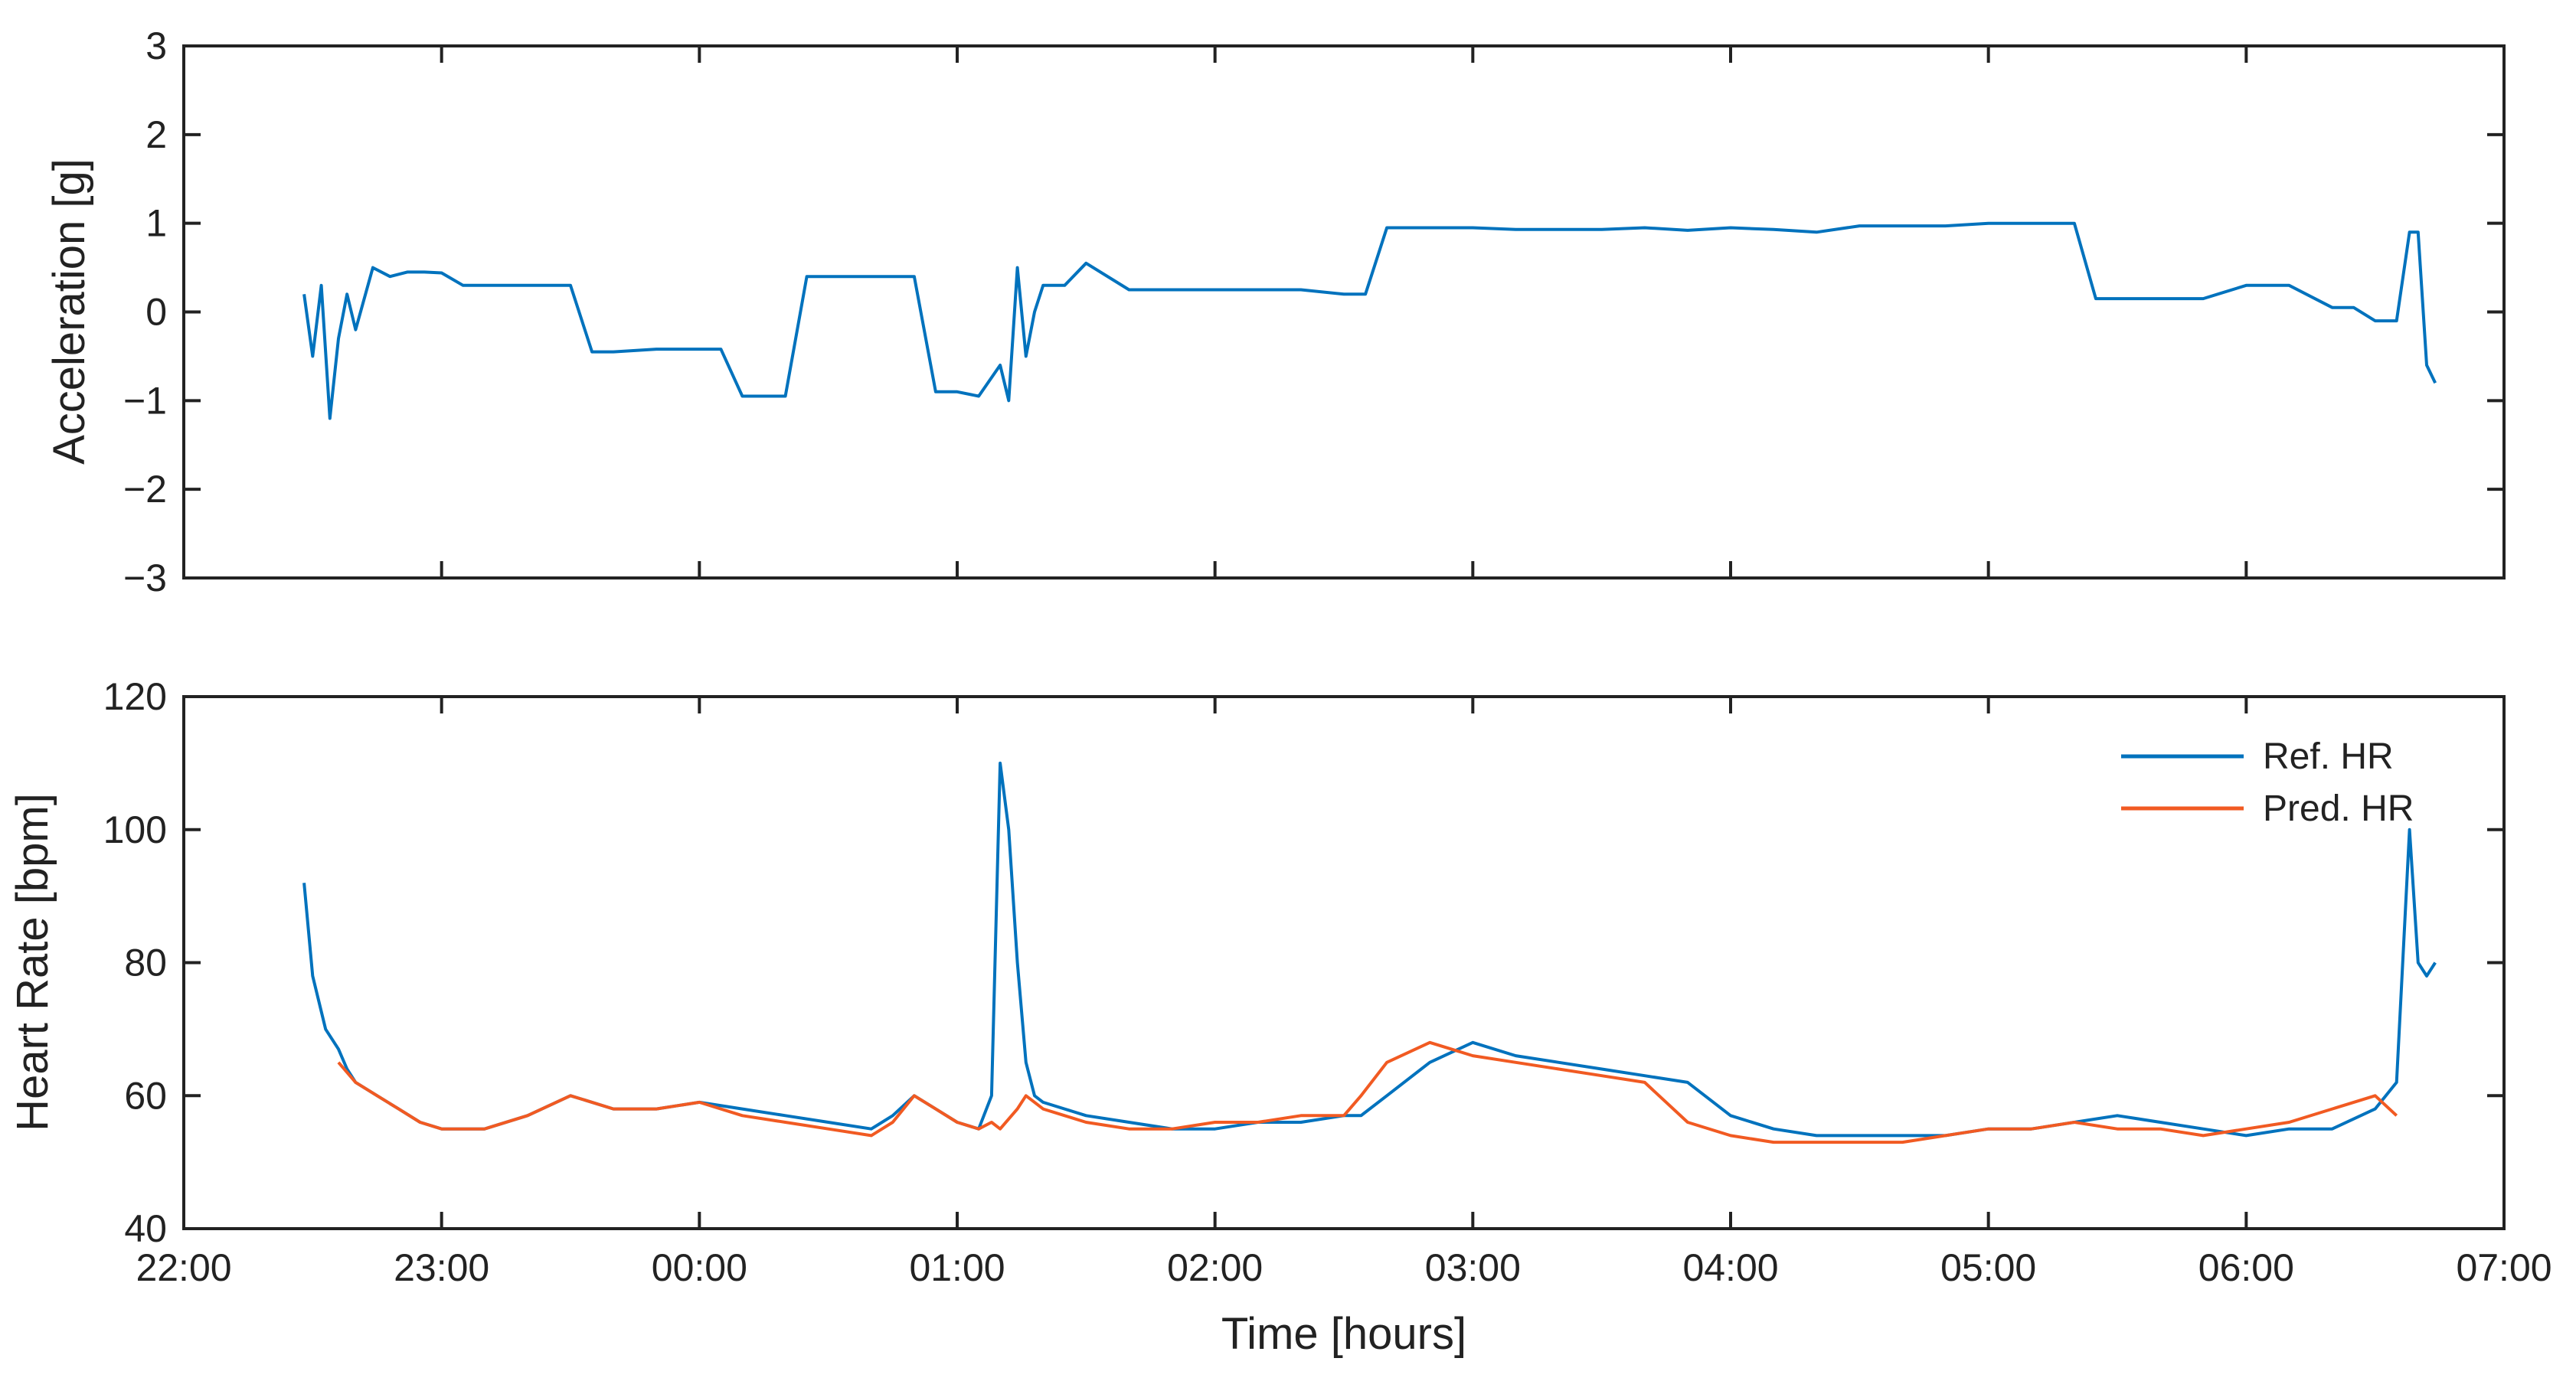 This screenshot has height=1381, width=2576. What do you see at coordinates (1988, 1267) in the screenshot?
I see `x-tick-label: 05:00` at bounding box center [1988, 1267].